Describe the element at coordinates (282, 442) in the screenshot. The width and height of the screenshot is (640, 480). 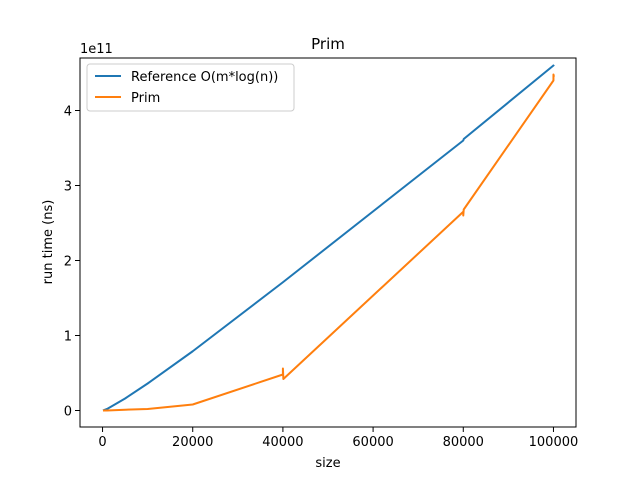
I see `x-tick-label: 40000` at that location.